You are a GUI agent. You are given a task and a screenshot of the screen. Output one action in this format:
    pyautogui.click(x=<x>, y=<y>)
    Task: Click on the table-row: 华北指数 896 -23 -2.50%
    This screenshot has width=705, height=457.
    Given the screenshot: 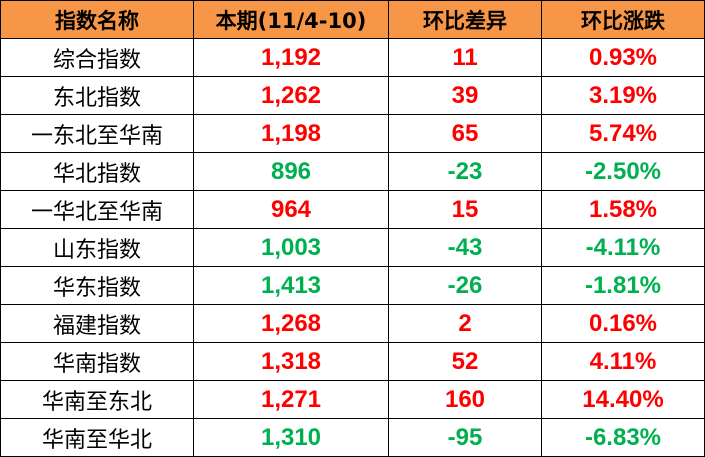 What is the action you would take?
    pyautogui.click(x=352, y=171)
    